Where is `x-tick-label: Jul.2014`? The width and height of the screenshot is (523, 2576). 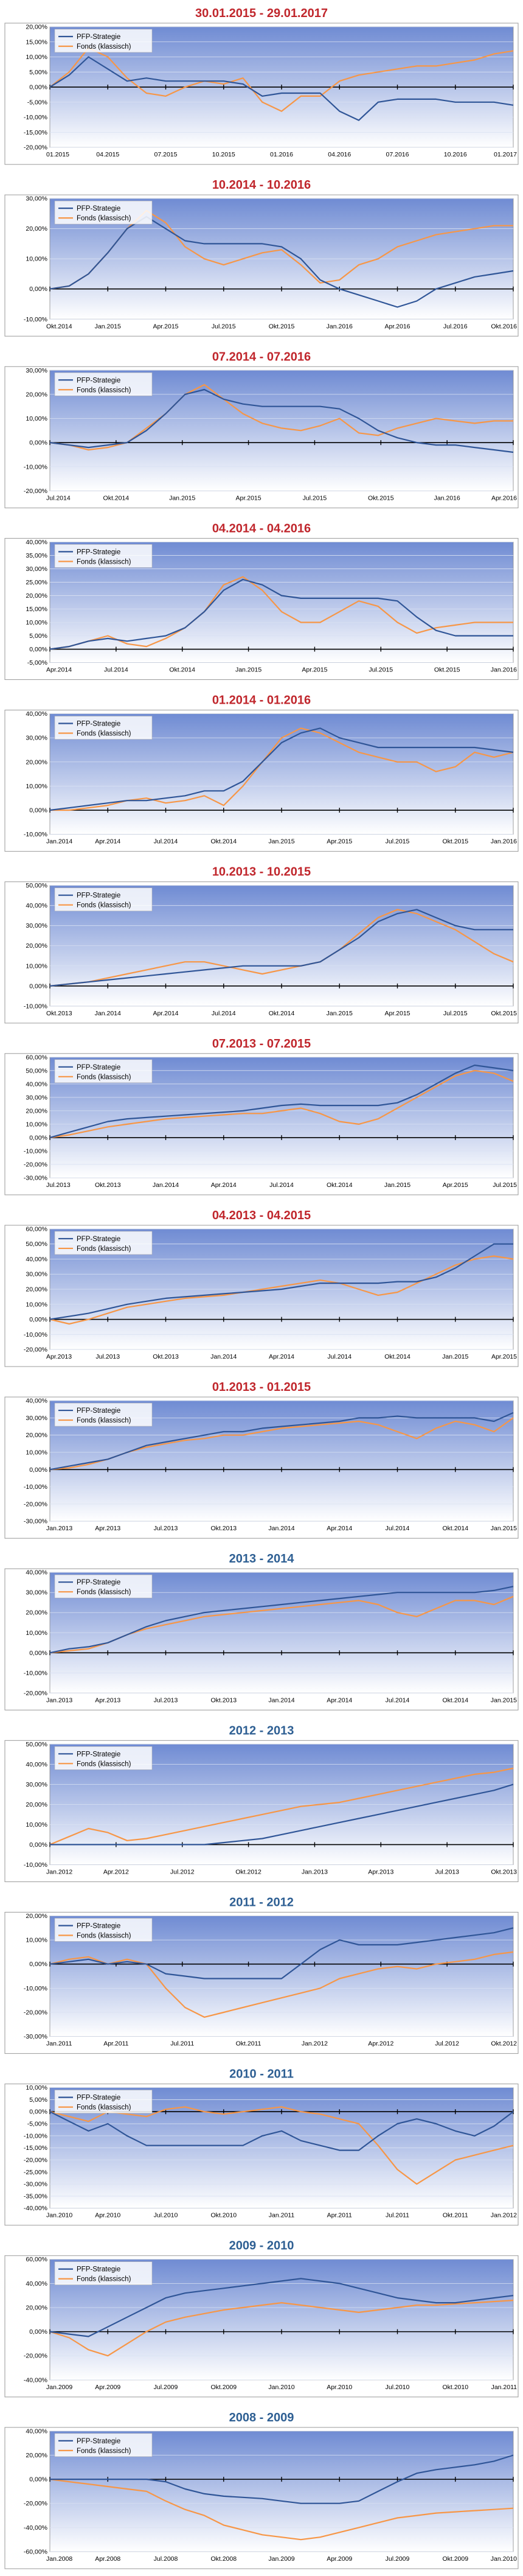
x-tick-label: Jul.2014 is located at coordinates (339, 1356).